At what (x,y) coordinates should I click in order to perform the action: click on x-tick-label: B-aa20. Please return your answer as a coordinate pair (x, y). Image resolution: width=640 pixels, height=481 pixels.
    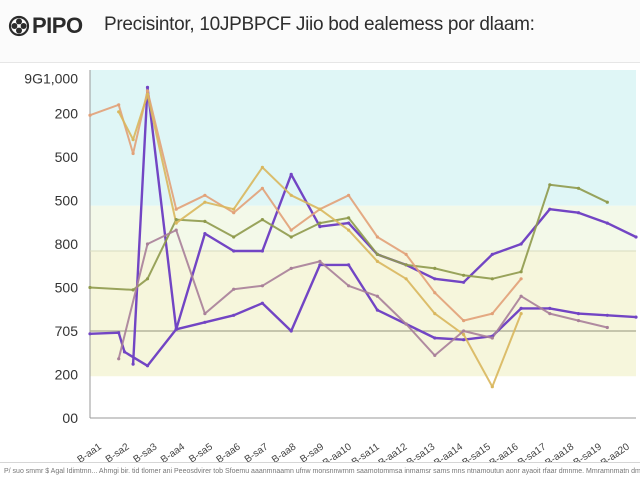
    Looking at the image, I should click on (615, 451).